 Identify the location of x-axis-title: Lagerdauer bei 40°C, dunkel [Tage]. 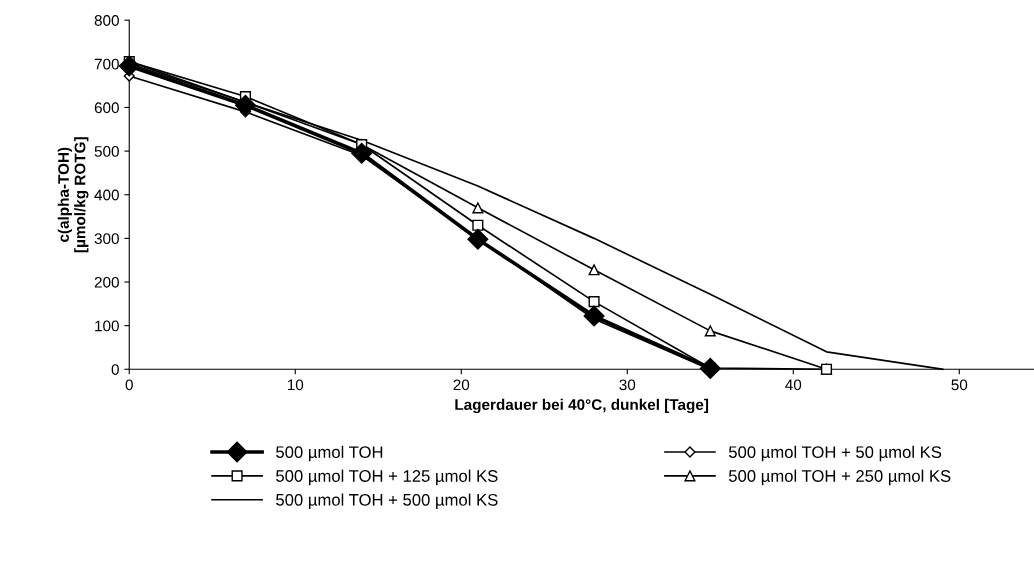
(582, 406).